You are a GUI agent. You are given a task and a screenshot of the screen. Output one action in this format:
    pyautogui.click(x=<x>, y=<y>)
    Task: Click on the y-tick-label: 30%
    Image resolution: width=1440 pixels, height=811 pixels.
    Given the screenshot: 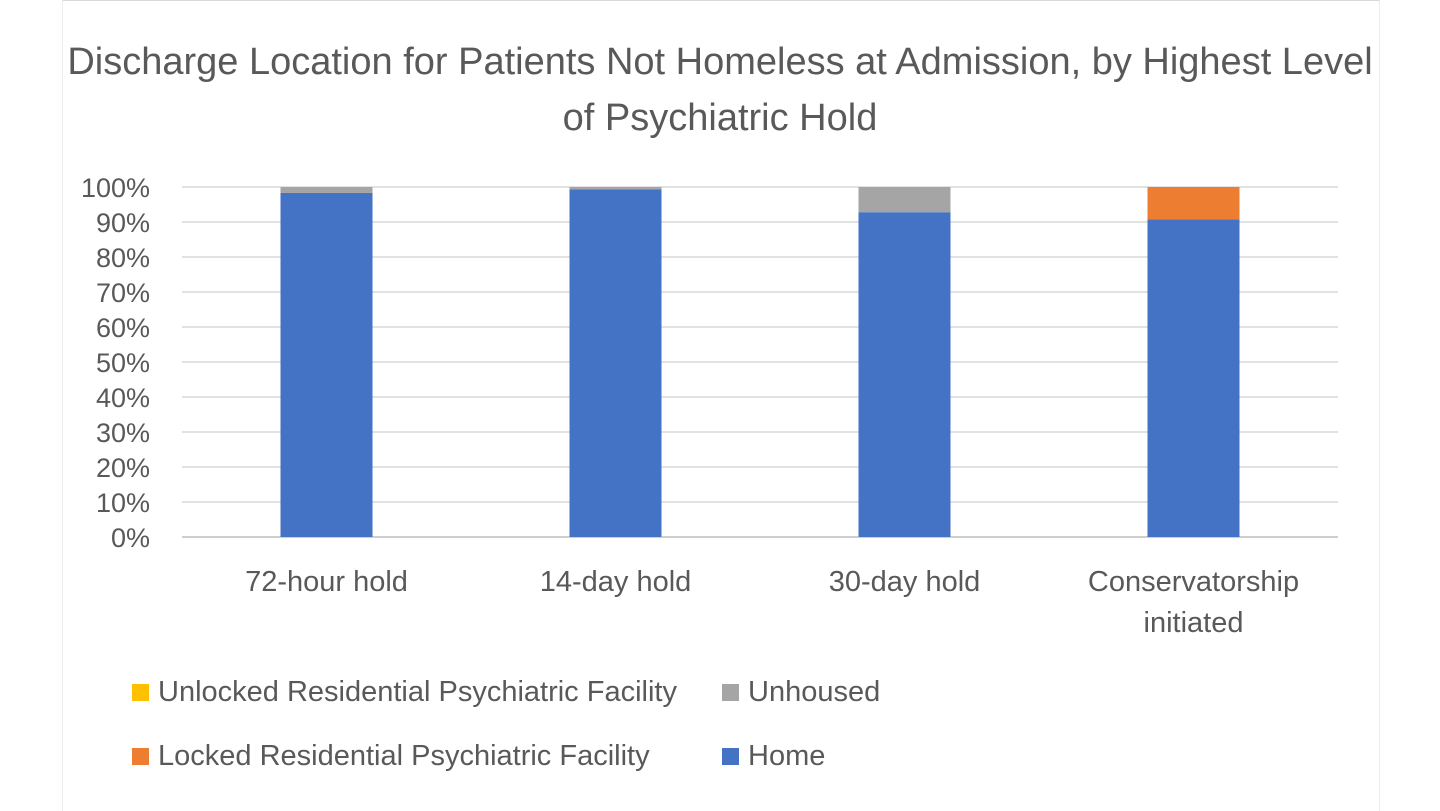 What is the action you would take?
    pyautogui.click(x=123, y=433)
    